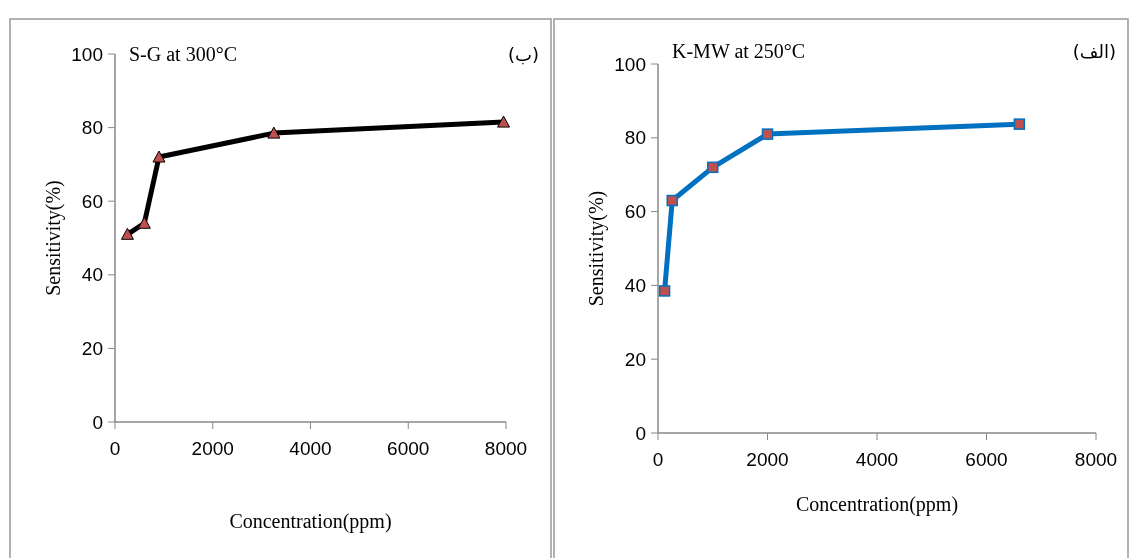 This screenshot has width=1130, height=558. Describe the element at coordinates (739, 51) in the screenshot. I see `chart-title: K-MW at 250°C` at that location.